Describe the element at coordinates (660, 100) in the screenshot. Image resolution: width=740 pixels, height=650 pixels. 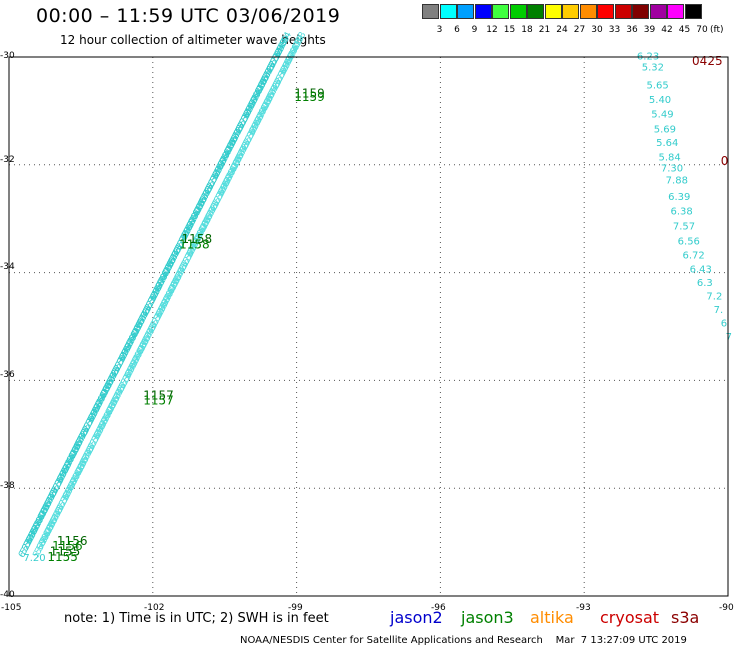
I see `right-track-wave-height: 5.40` at that location.